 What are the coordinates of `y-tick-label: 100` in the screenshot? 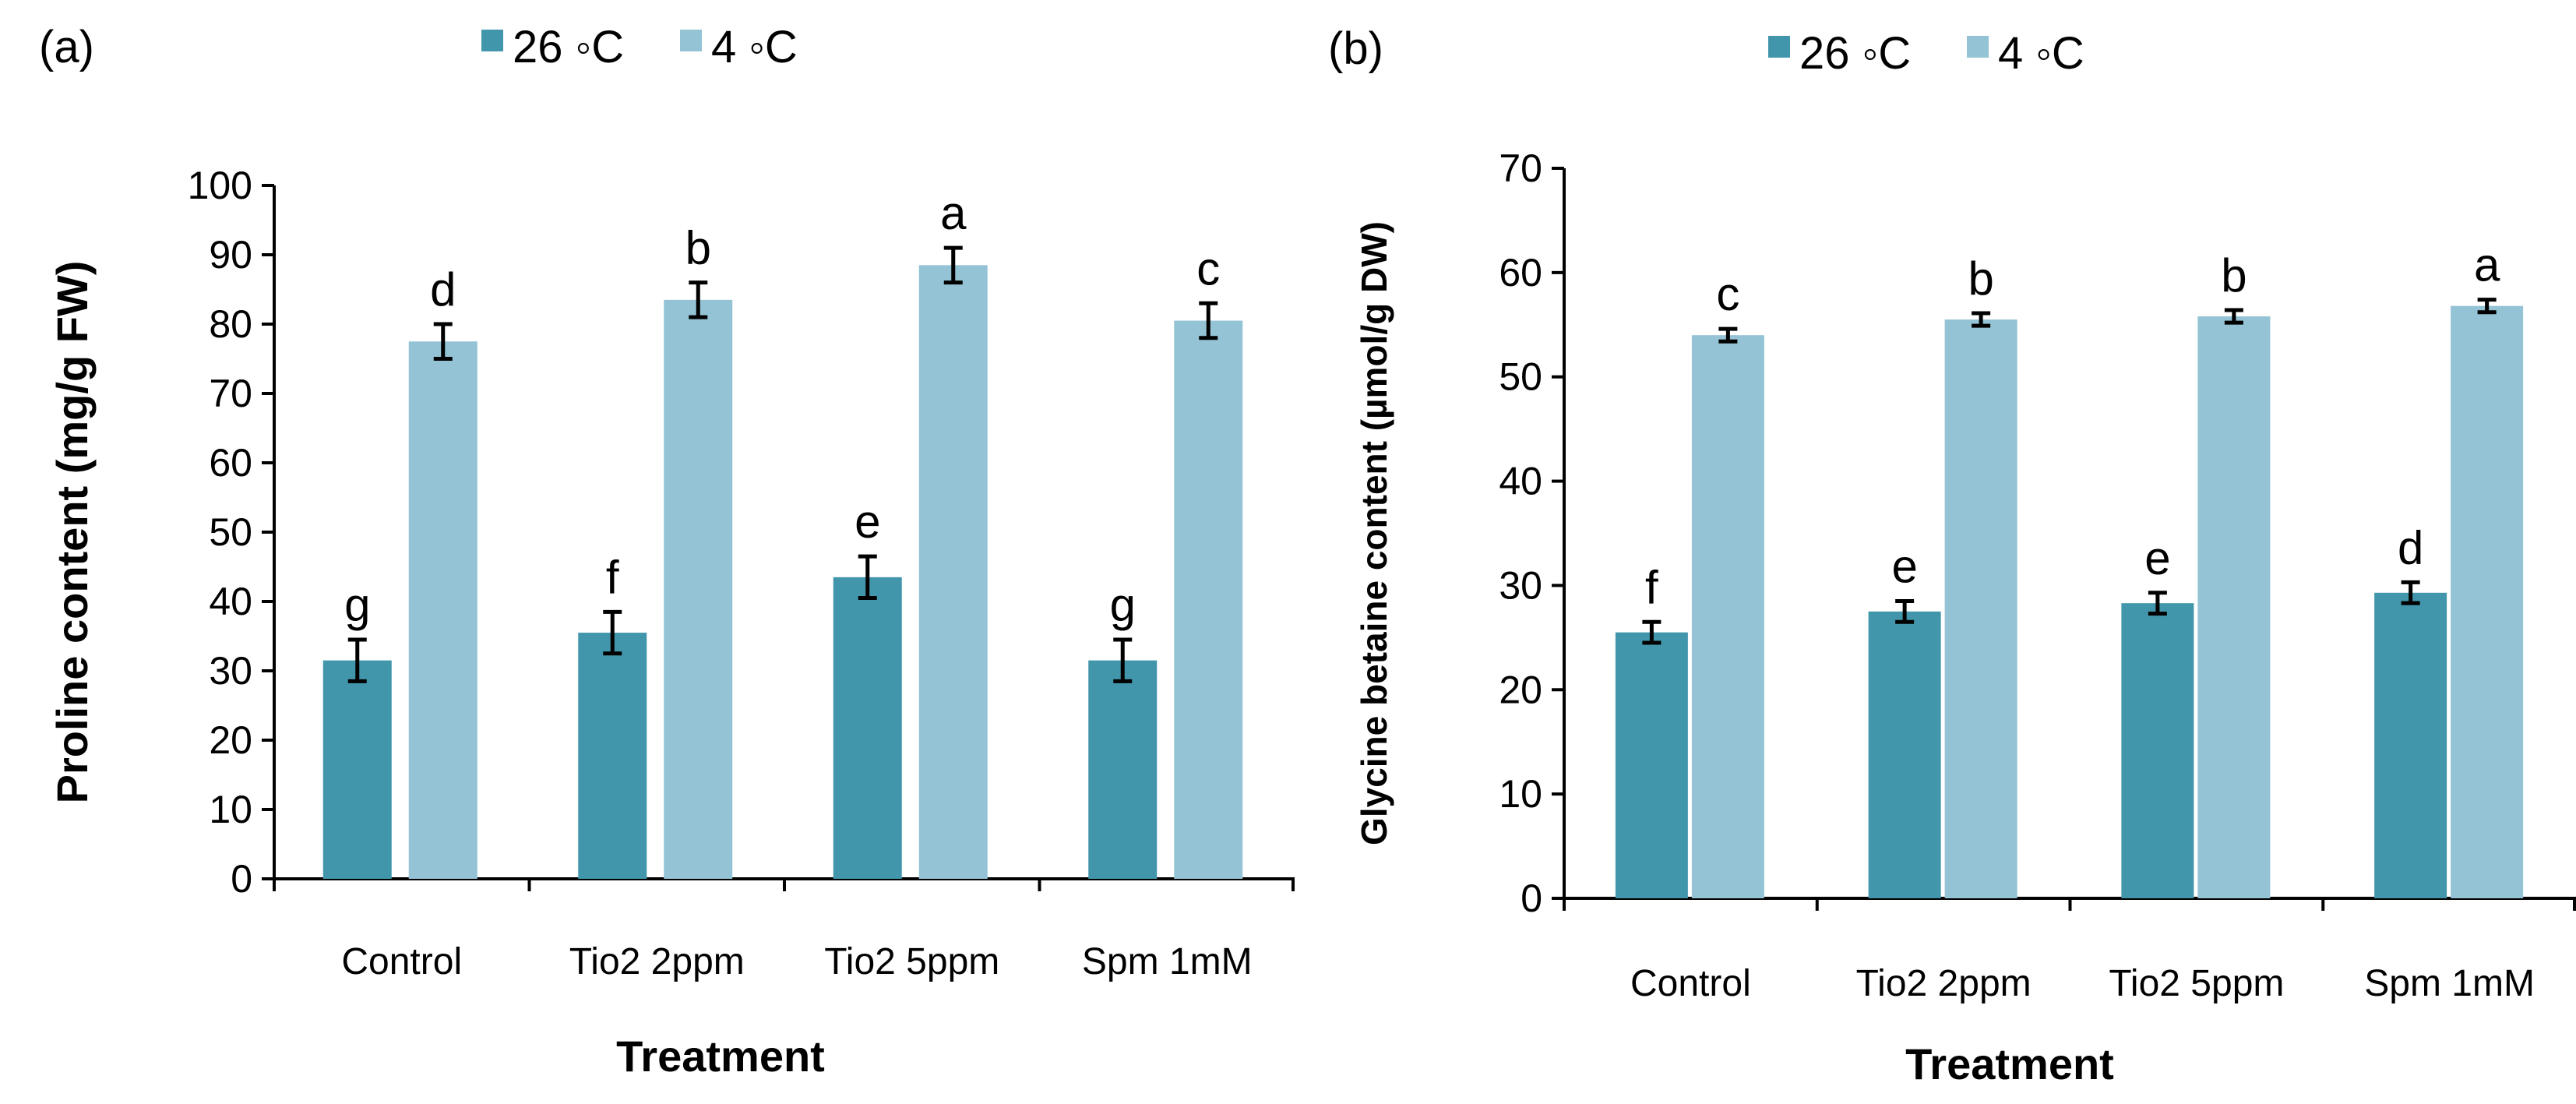 It's located at (220, 186).